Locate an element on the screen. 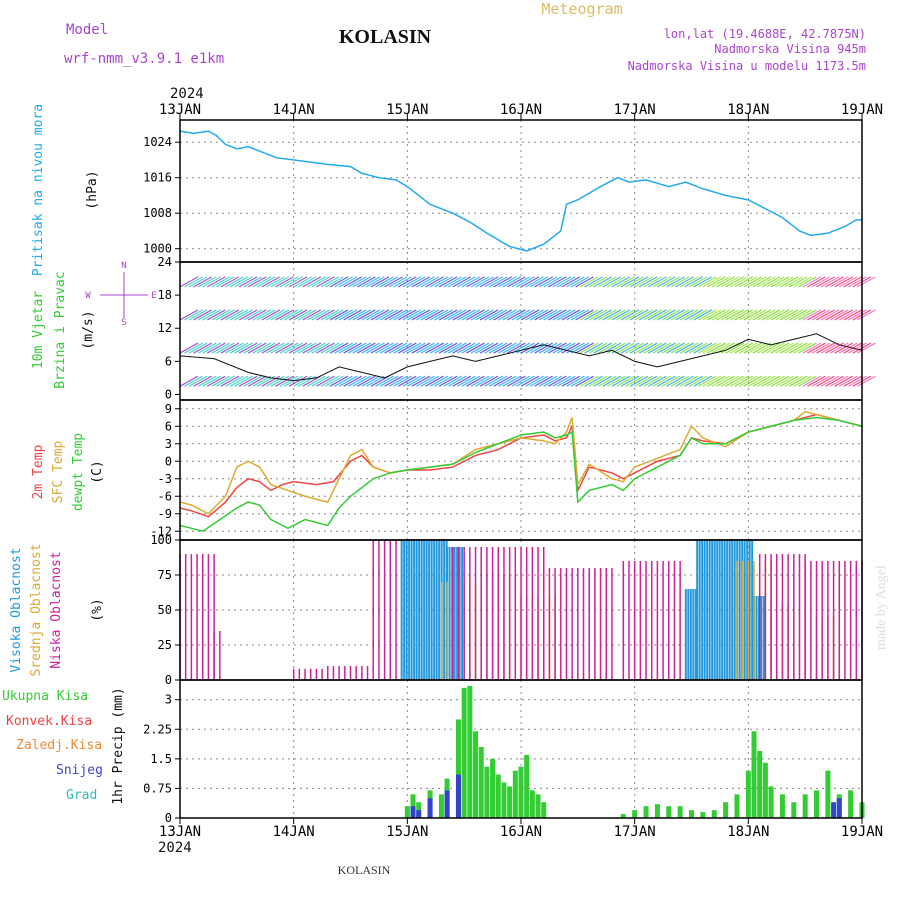 The width and height of the screenshot is (900, 900). x-tick-label-bottom: 13JAN is located at coordinates (180, 832).